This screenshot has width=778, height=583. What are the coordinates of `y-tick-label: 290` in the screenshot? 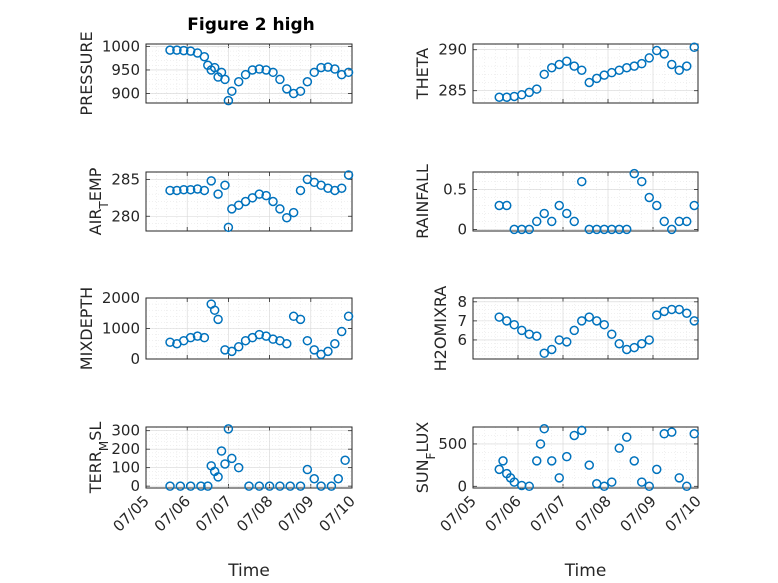 It's located at (452, 50).